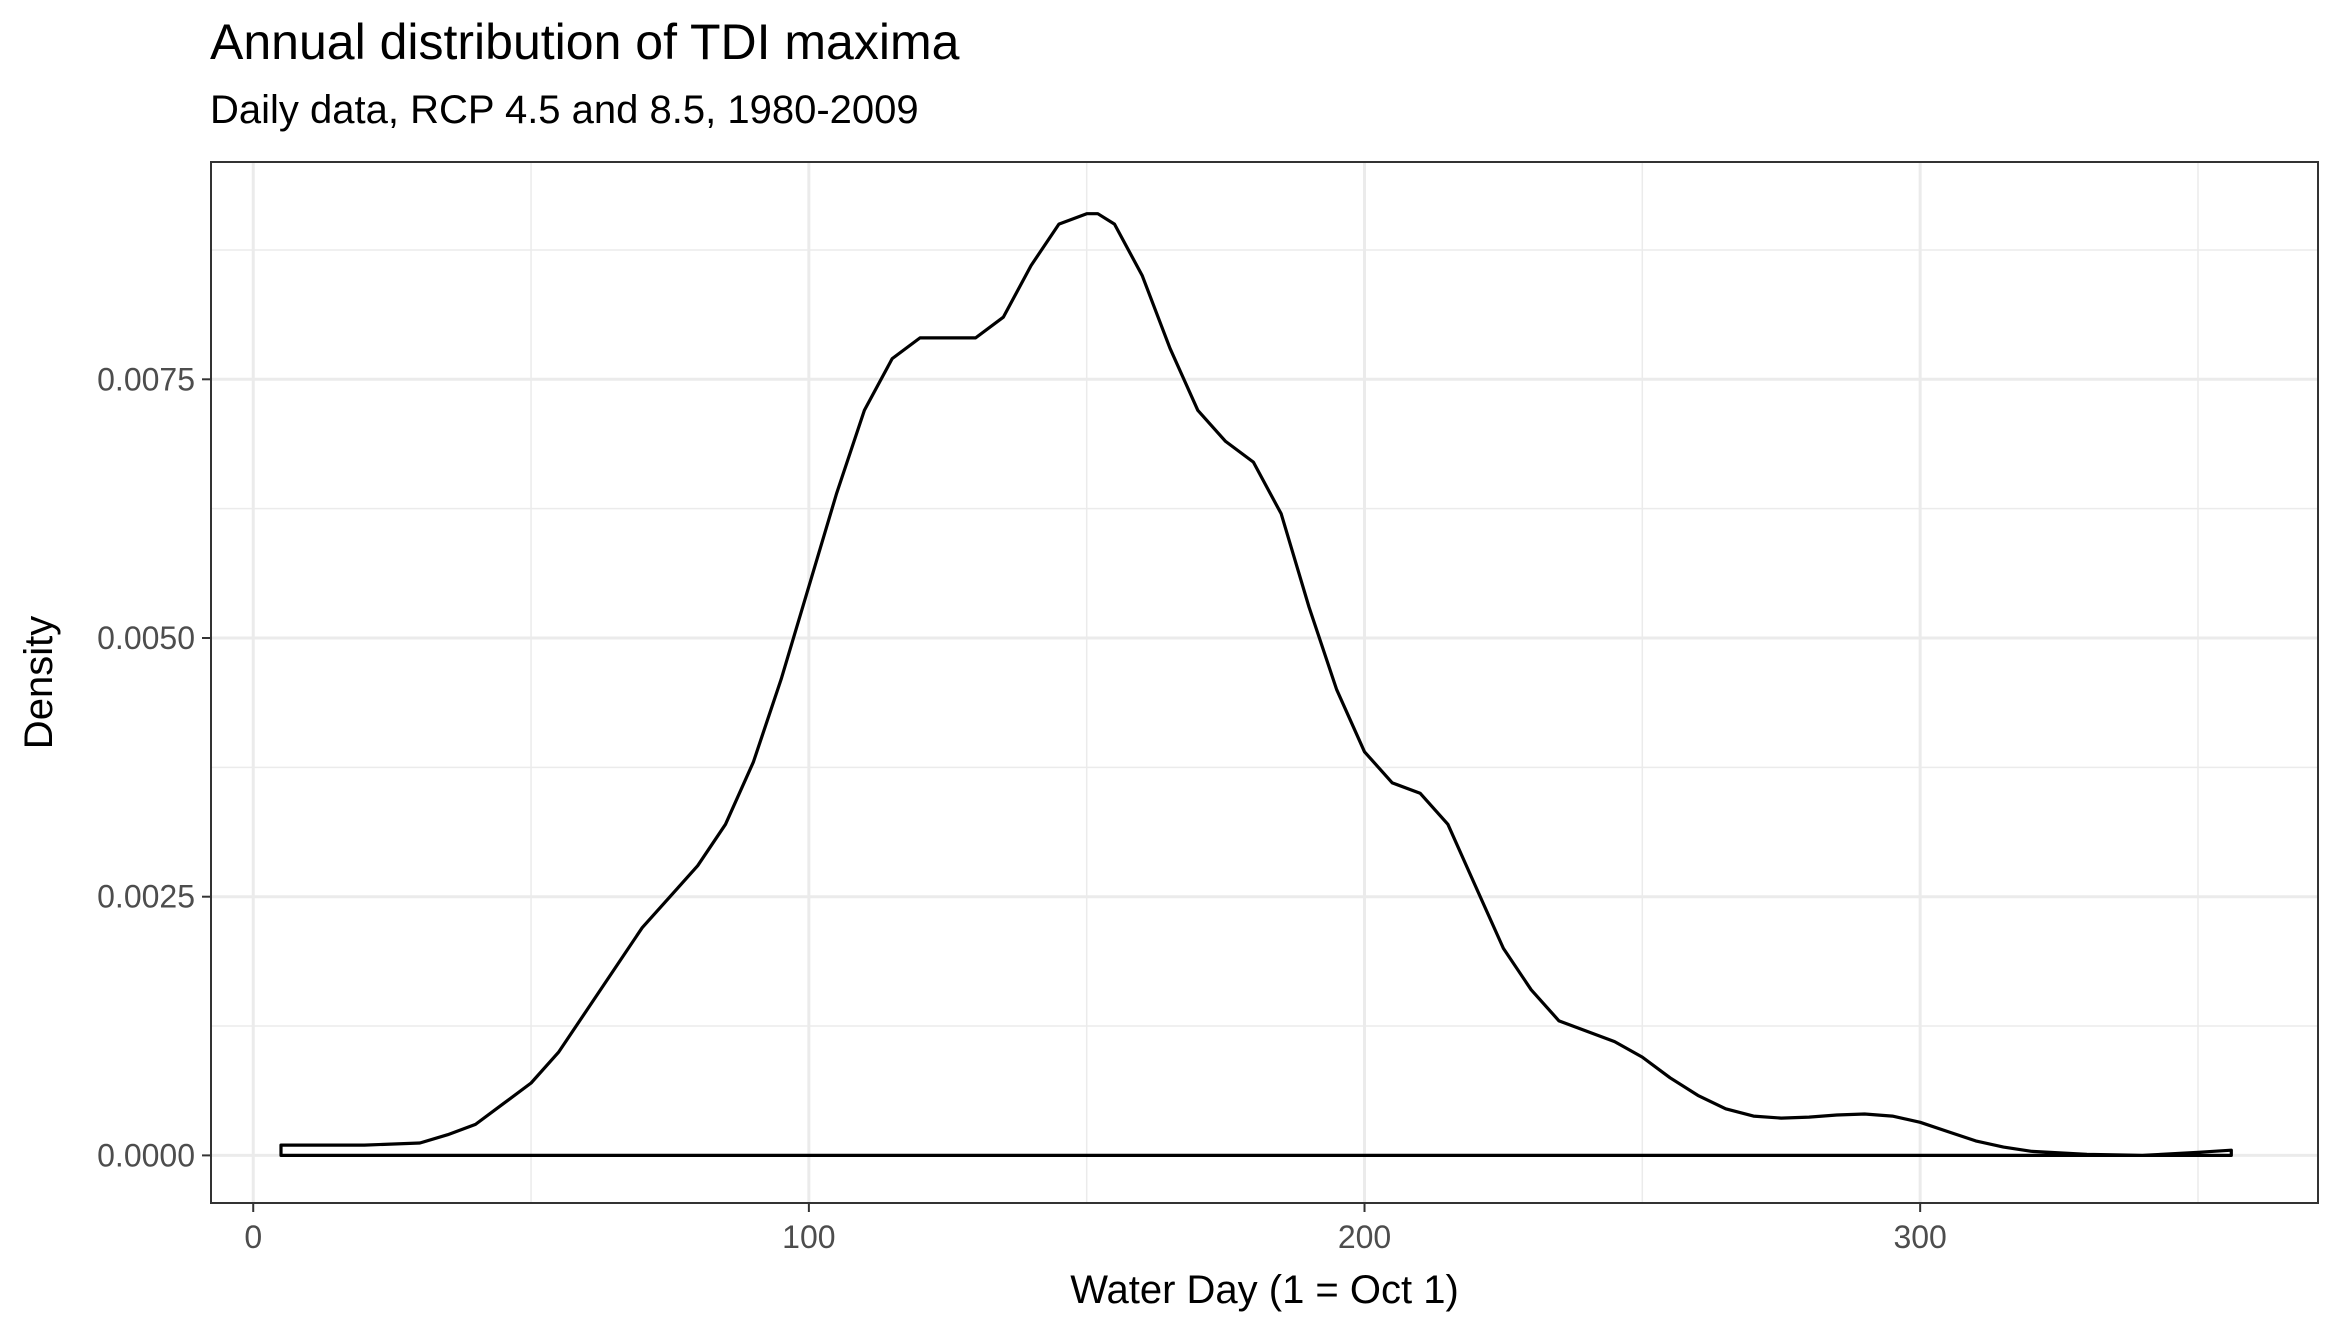  What do you see at coordinates (1264, 1290) in the screenshot?
I see `x-axis-title: Water Day (1 = Oct 1)` at bounding box center [1264, 1290].